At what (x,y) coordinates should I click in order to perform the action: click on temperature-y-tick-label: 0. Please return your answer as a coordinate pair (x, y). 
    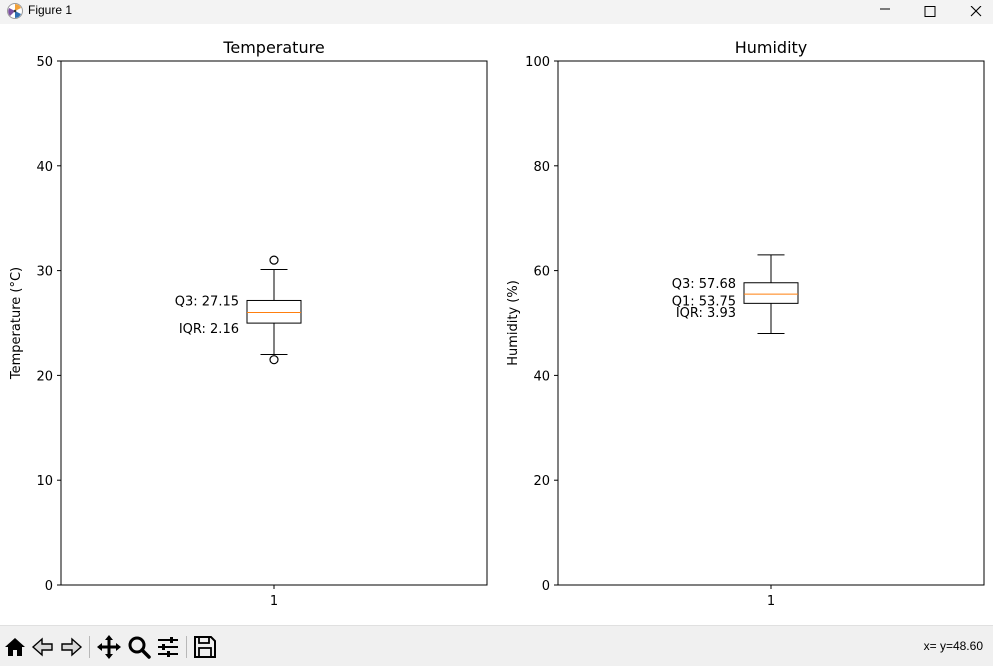
    Looking at the image, I should click on (49, 586).